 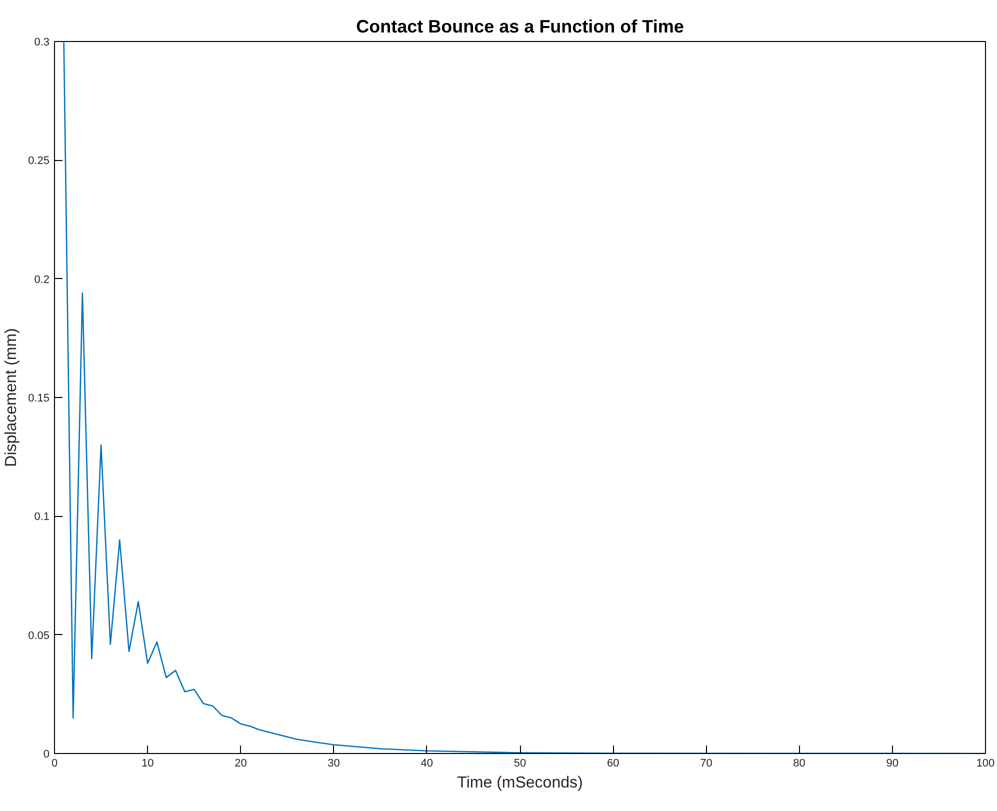 What do you see at coordinates (613, 764) in the screenshot?
I see `x-tick-label: 60` at bounding box center [613, 764].